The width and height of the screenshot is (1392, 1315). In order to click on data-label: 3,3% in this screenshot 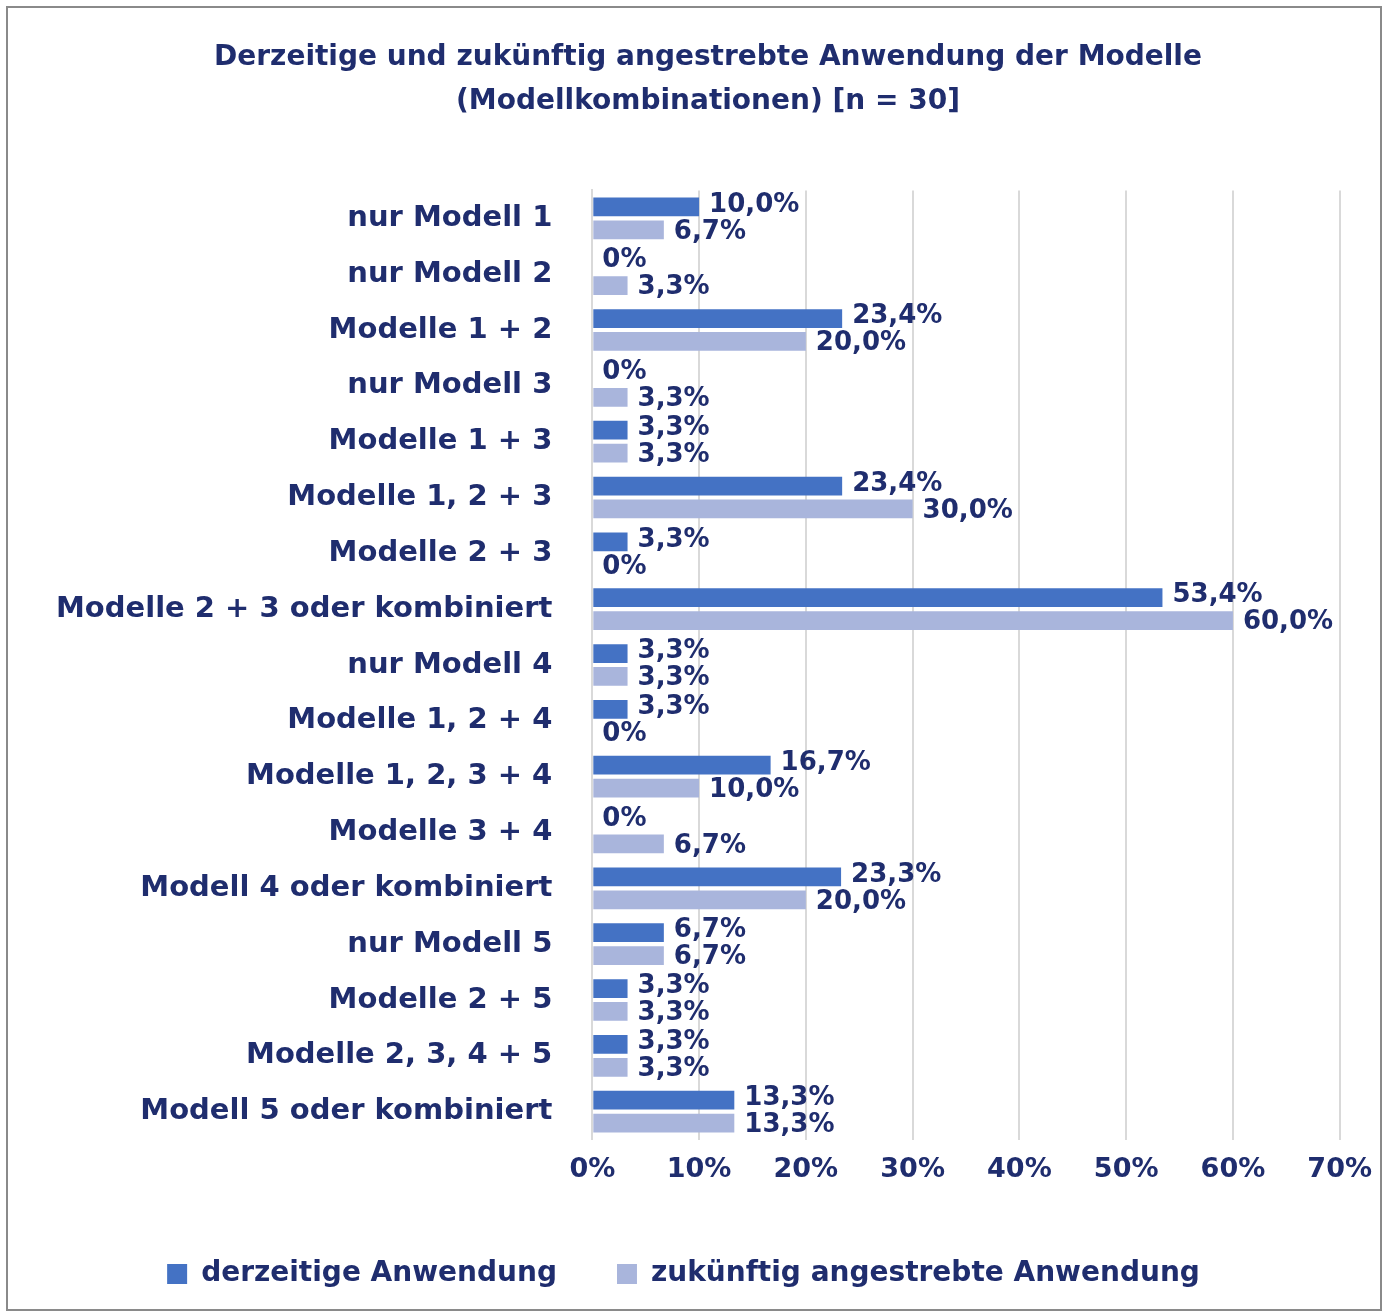, I will do `click(673, 425)`.